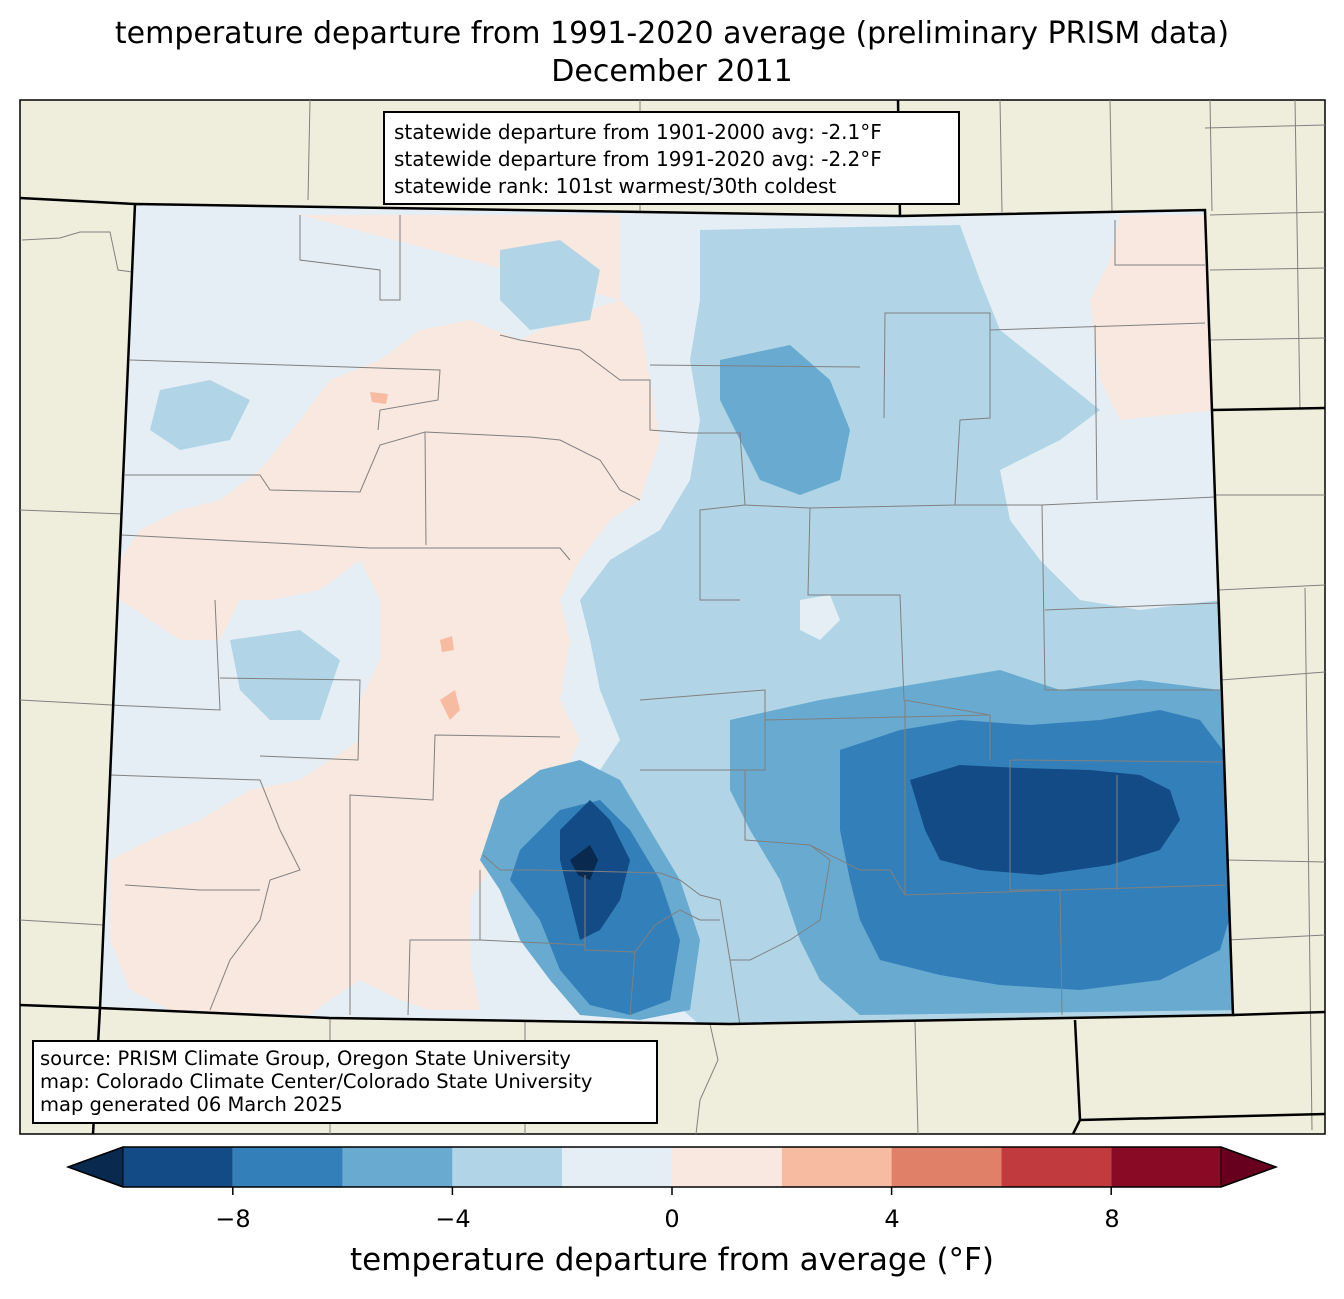 Image resolution: width=1344 pixels, height=1299 pixels. I want to click on colorbar-under-arrow, so click(95, 1167).